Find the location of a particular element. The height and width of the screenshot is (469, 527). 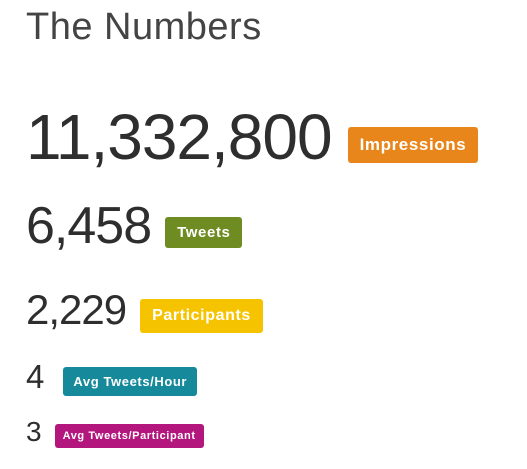

stat-value: 4 is located at coordinates (35, 376).